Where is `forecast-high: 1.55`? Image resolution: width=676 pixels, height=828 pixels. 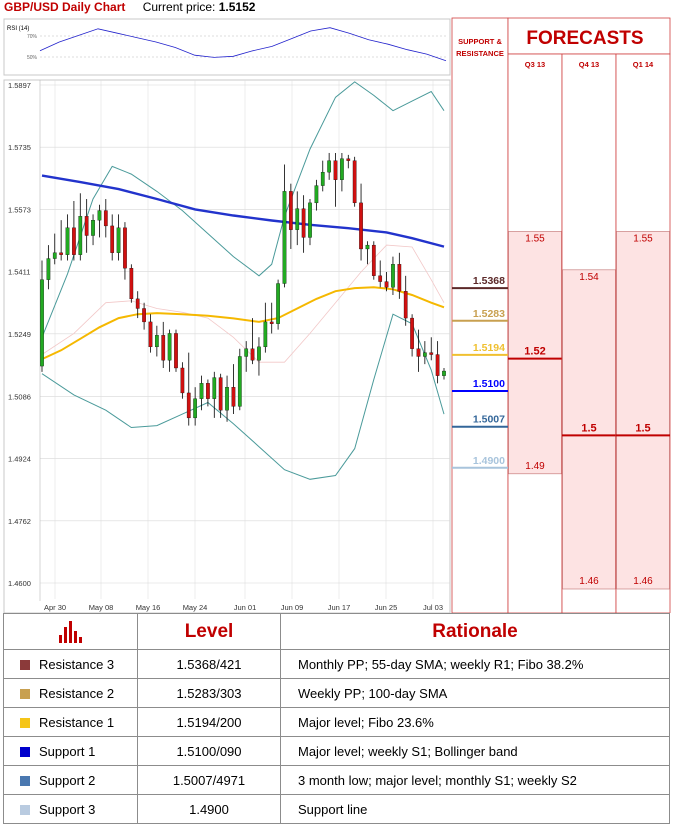
forecast-high: 1.55 is located at coordinates (535, 238).